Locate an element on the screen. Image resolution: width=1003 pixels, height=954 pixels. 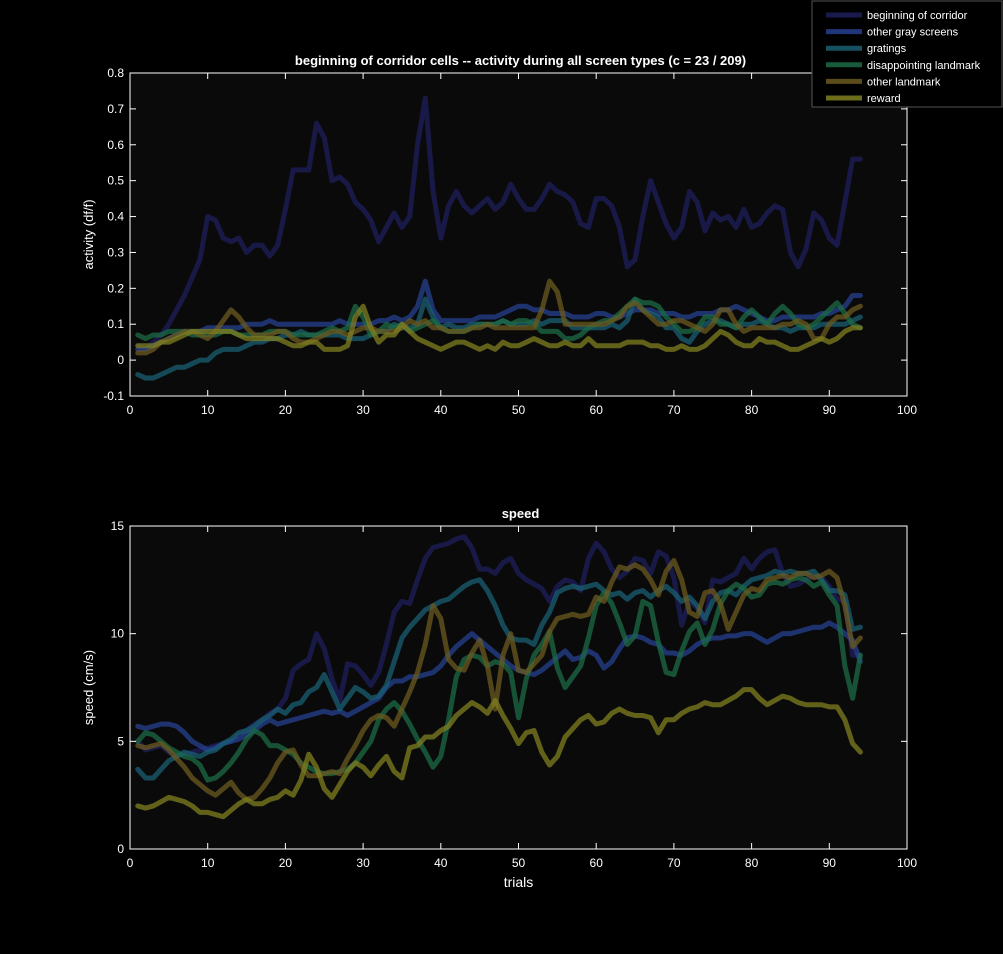
legend-label: disappointing landmark is located at coordinates (924, 66).